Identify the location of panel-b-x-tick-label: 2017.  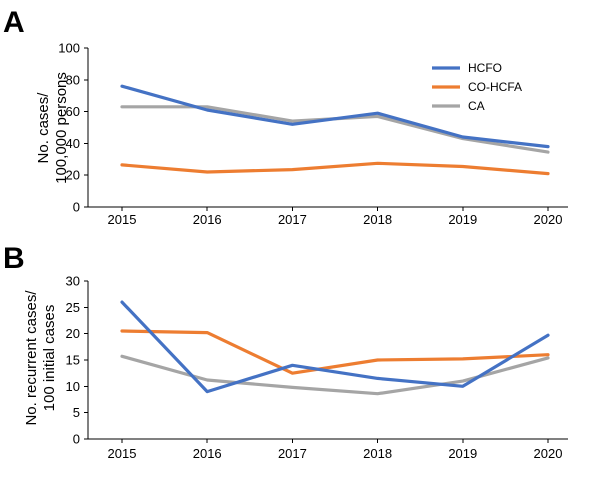
(292, 453).